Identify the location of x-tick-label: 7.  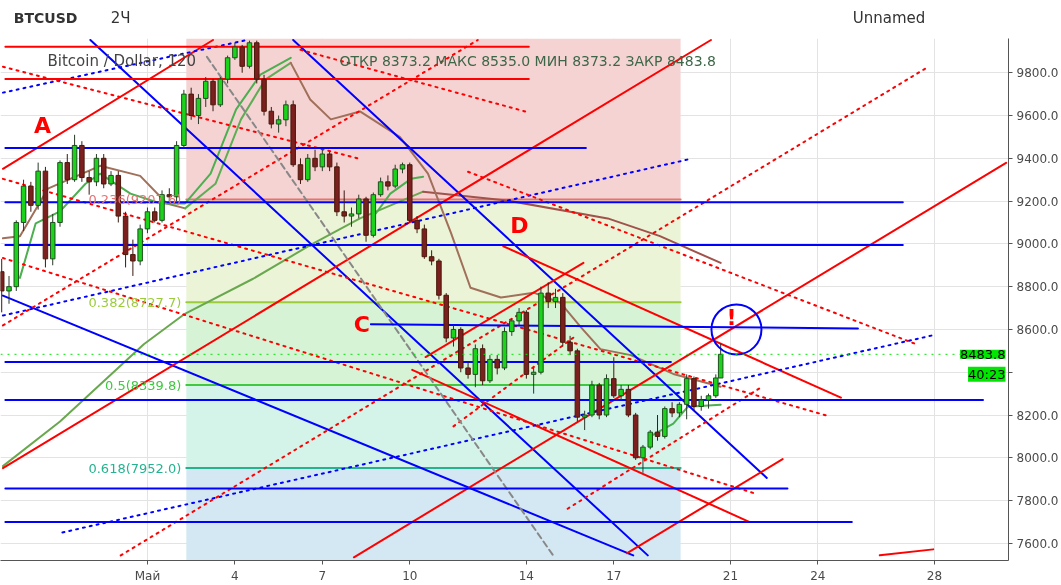
(322, 575).